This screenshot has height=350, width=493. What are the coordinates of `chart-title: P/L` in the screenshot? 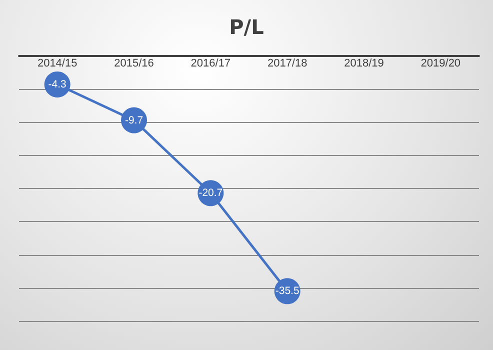 It's located at (246, 27).